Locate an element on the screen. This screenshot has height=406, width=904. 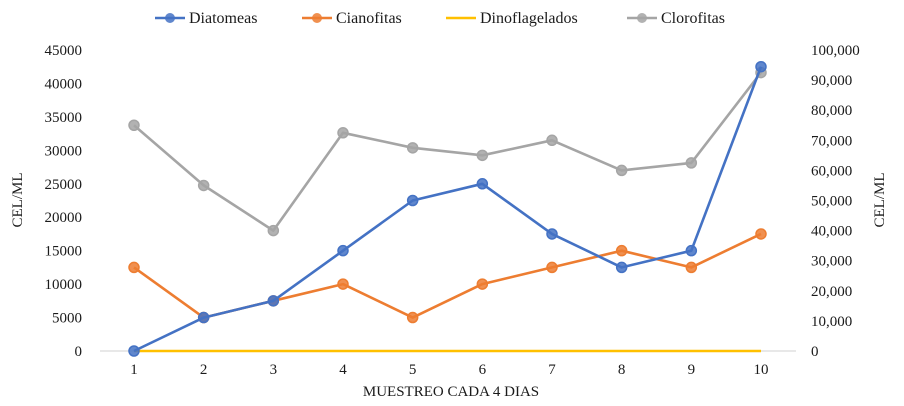
y-right-tick-label: 90,000 is located at coordinates (831, 81).